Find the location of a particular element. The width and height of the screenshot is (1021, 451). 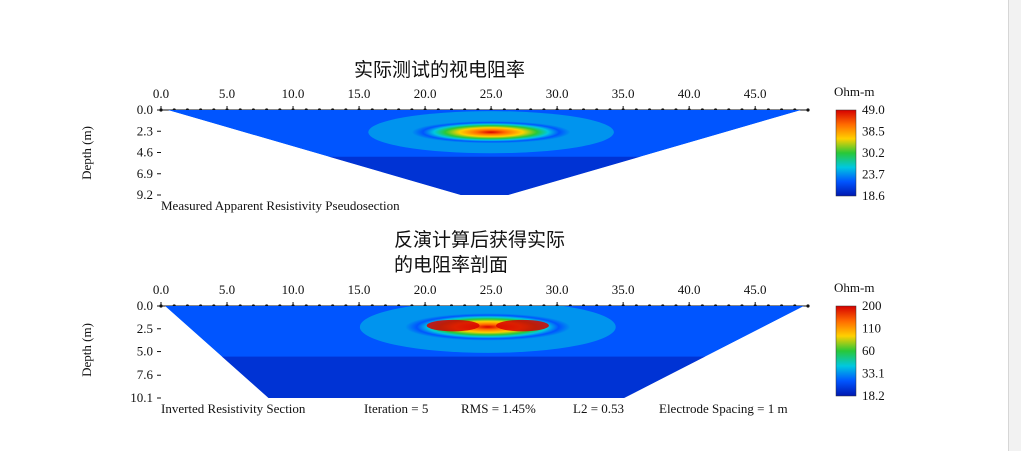

colorbar-tick-label: 18.2 is located at coordinates (873, 395).